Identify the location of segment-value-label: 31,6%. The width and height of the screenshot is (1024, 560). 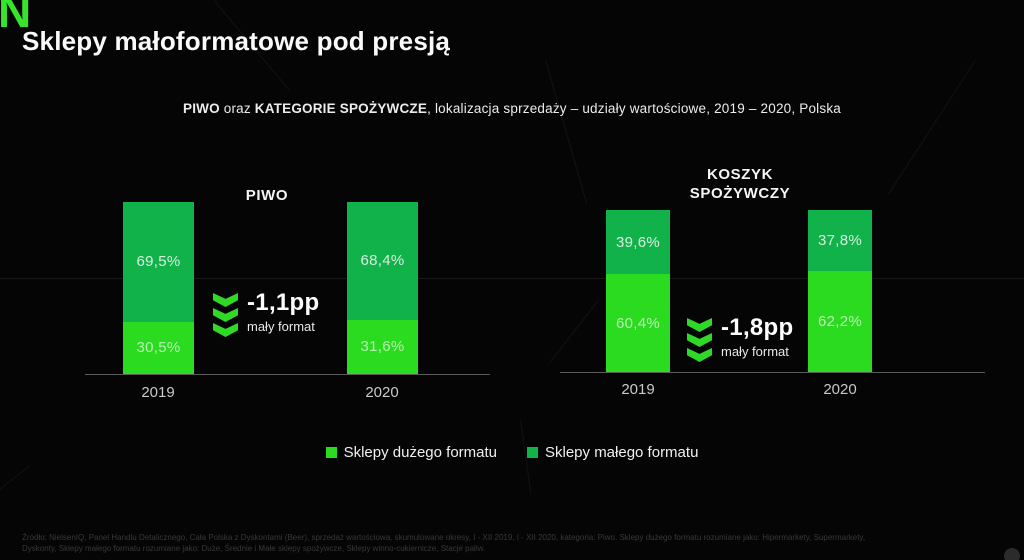
(382, 347).